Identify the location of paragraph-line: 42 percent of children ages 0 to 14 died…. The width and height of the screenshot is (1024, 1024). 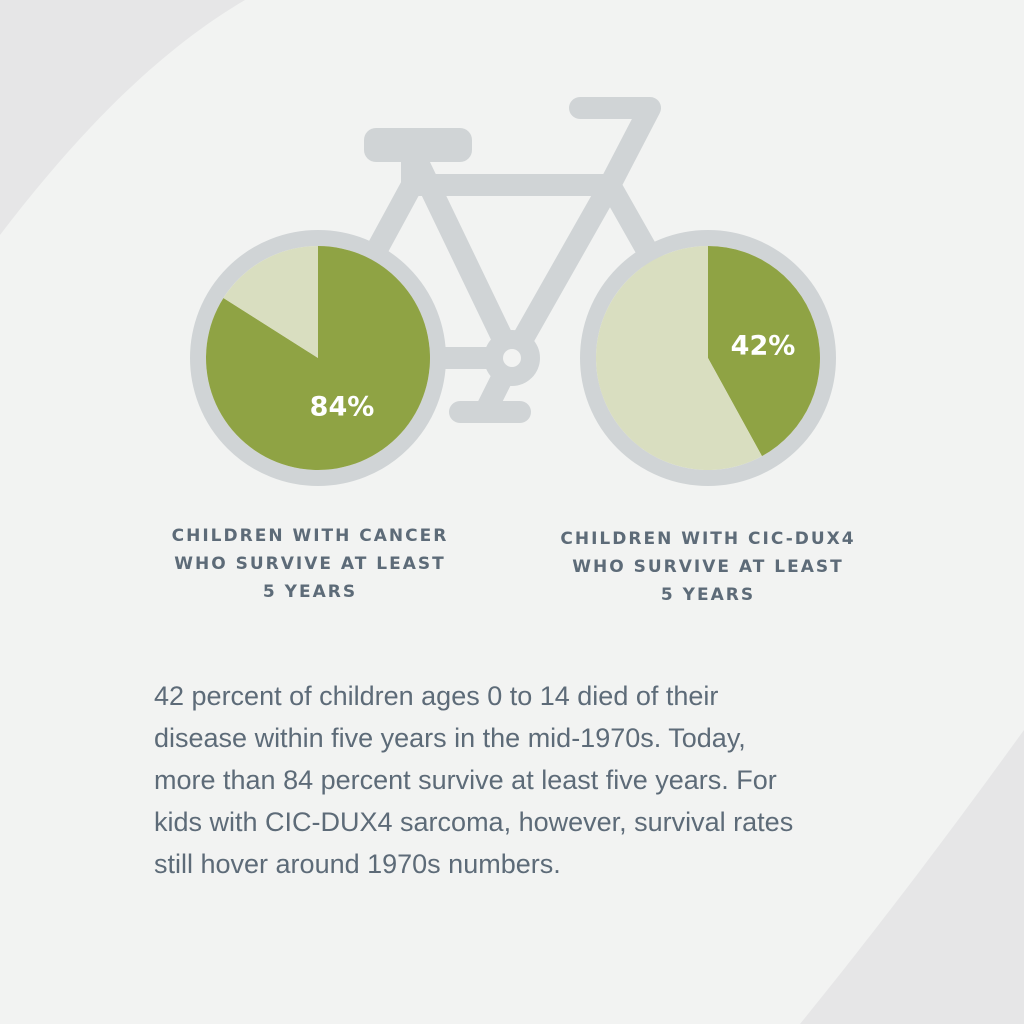
(436, 696).